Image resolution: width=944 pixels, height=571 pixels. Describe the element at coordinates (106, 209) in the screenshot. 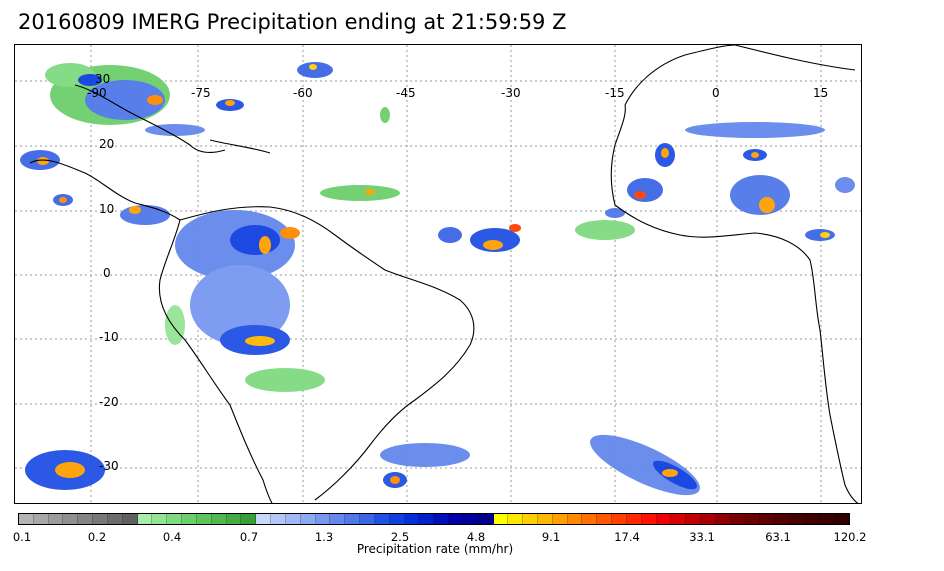

I see `lat-label: 10` at that location.